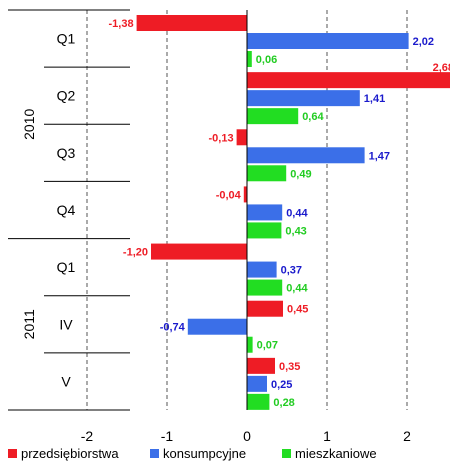  What do you see at coordinates (154, 453) in the screenshot?
I see `legend-swatch-konsumpcyjne` at bounding box center [154, 453].